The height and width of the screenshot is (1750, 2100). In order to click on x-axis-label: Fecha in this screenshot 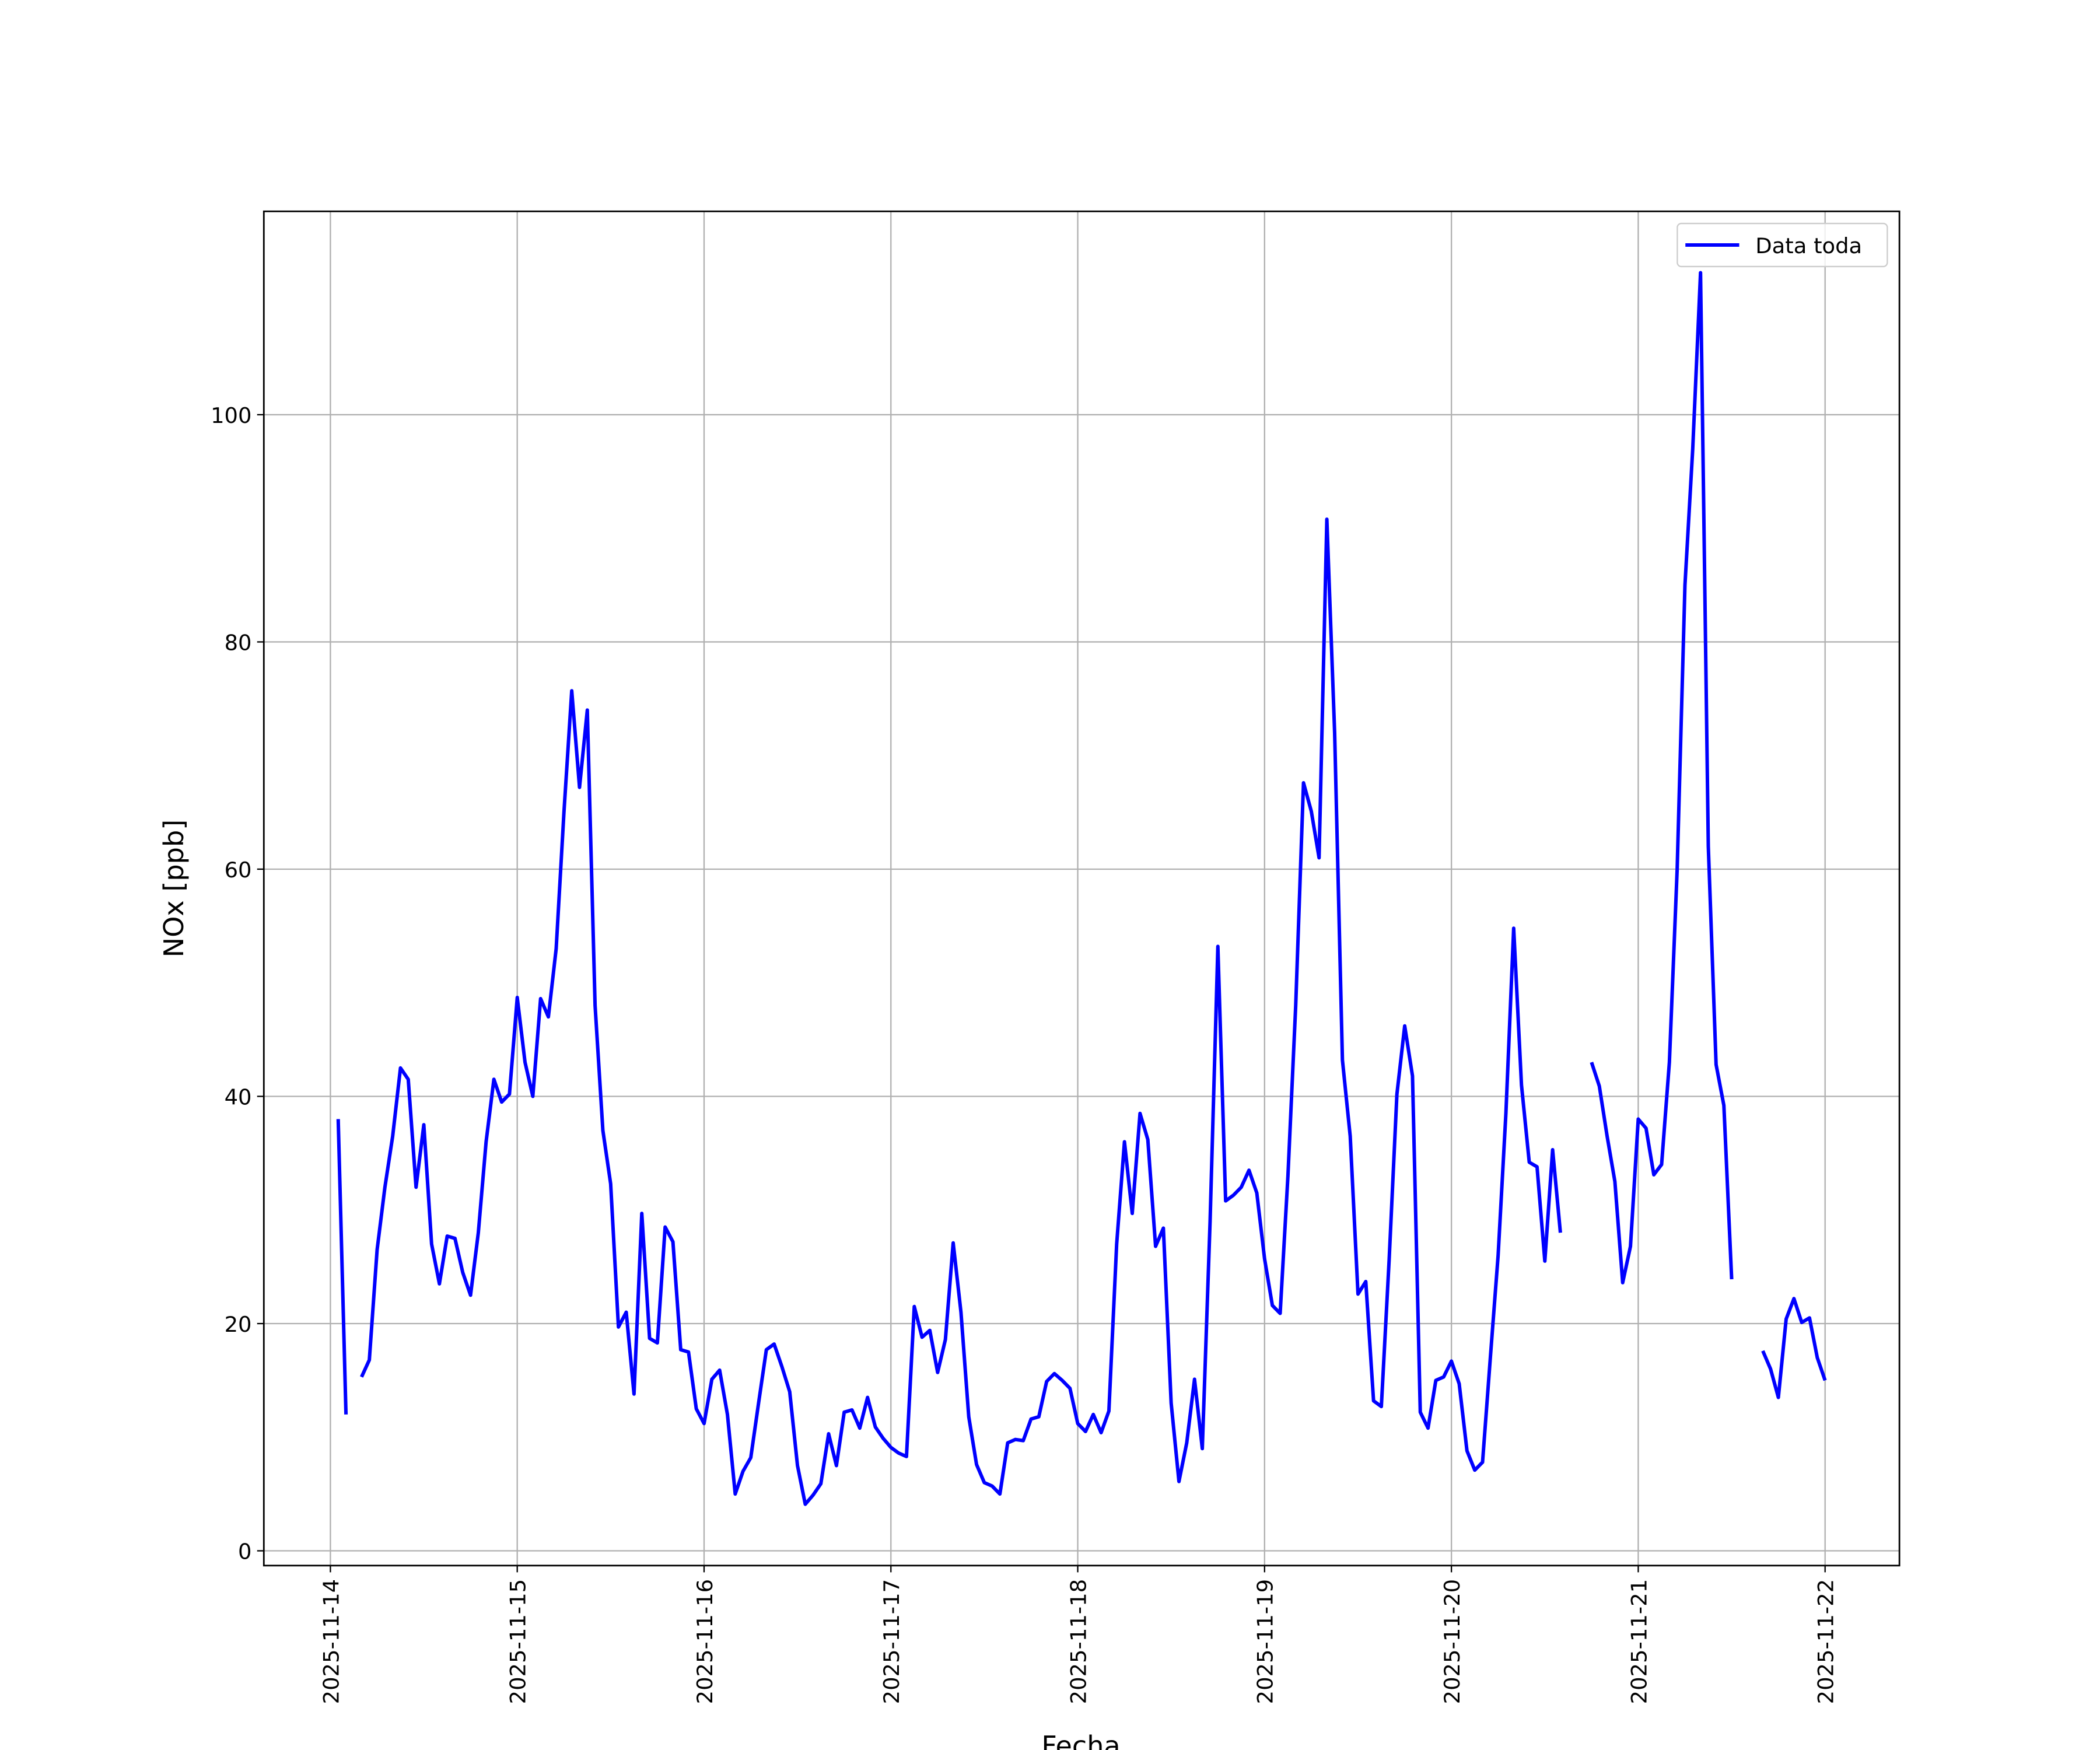, I will do `click(1080, 1740)`.